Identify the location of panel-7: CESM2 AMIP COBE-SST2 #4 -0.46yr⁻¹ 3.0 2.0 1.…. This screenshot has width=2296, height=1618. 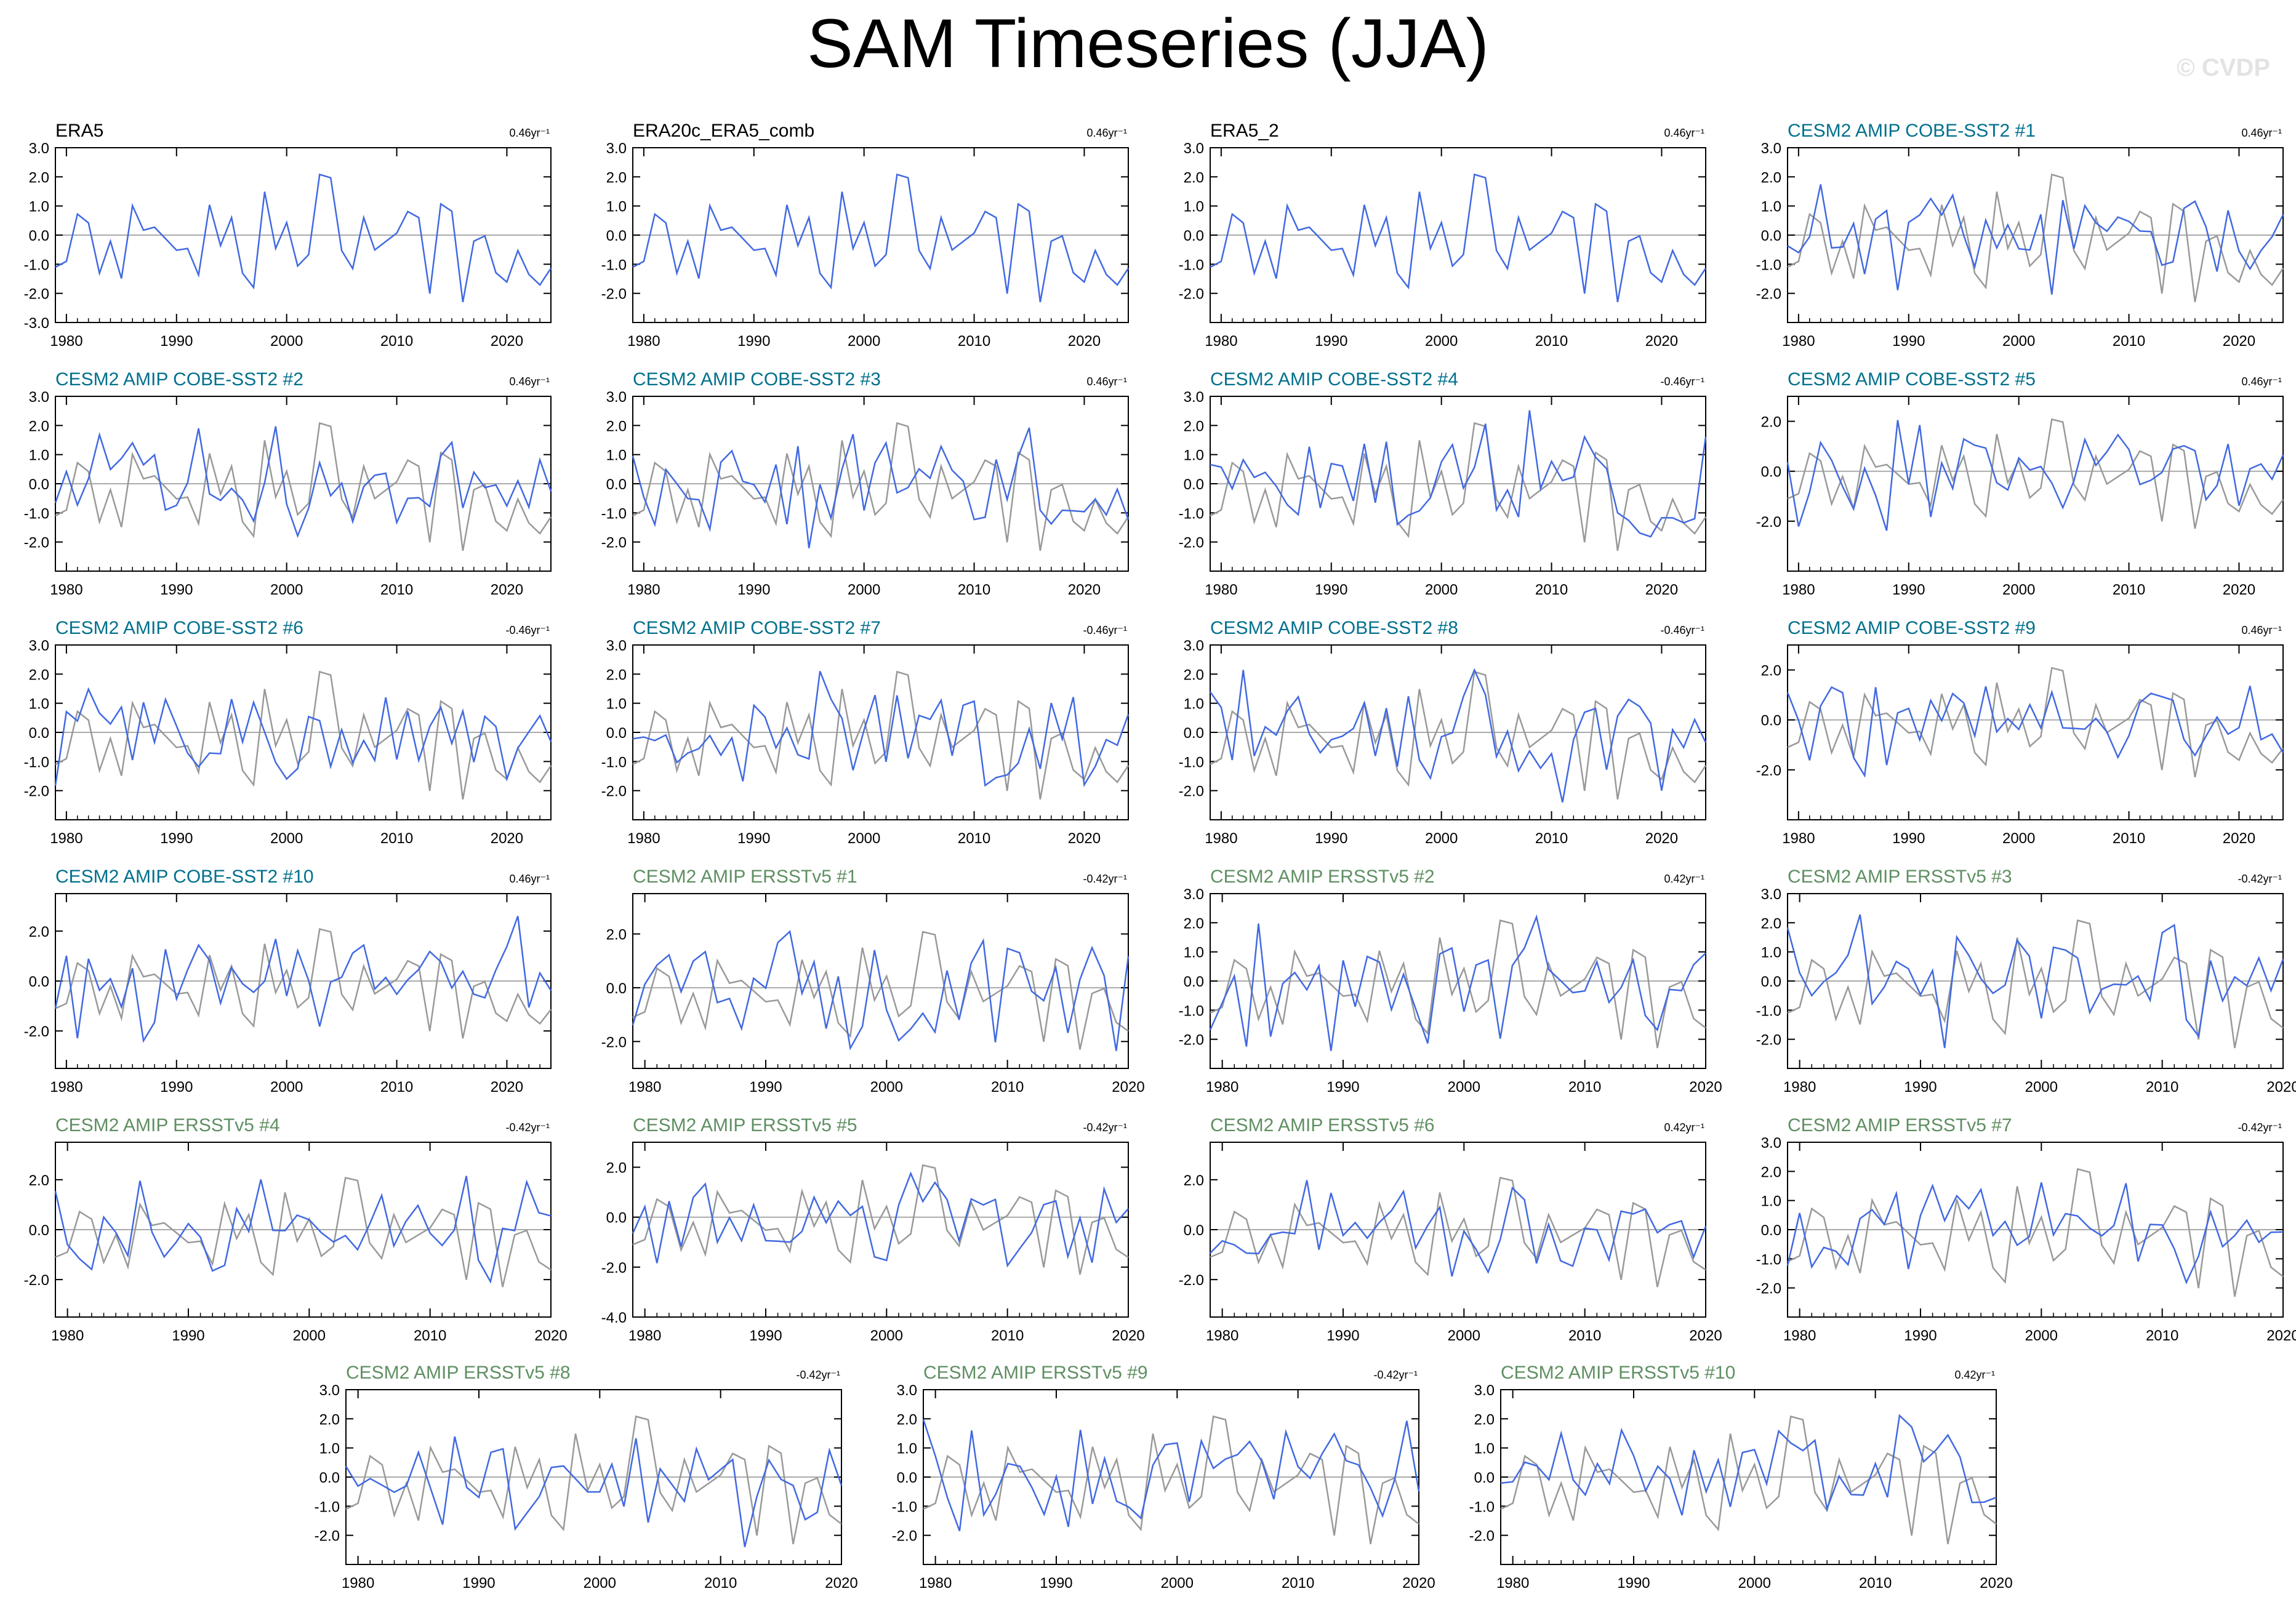
(1443, 483).